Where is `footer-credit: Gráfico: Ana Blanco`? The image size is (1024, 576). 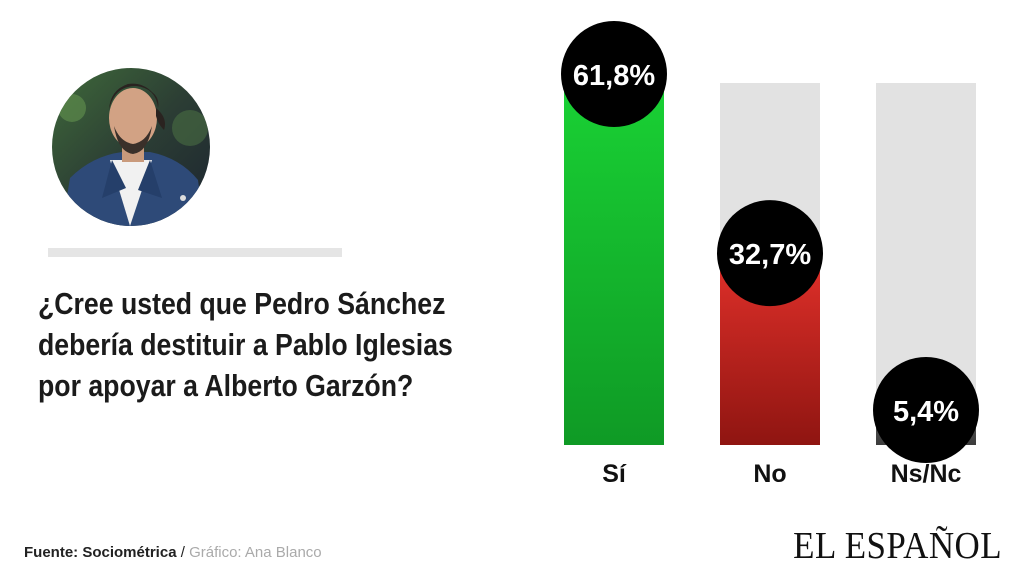
footer-credit: Gráfico: Ana Blanco is located at coordinates (255, 552).